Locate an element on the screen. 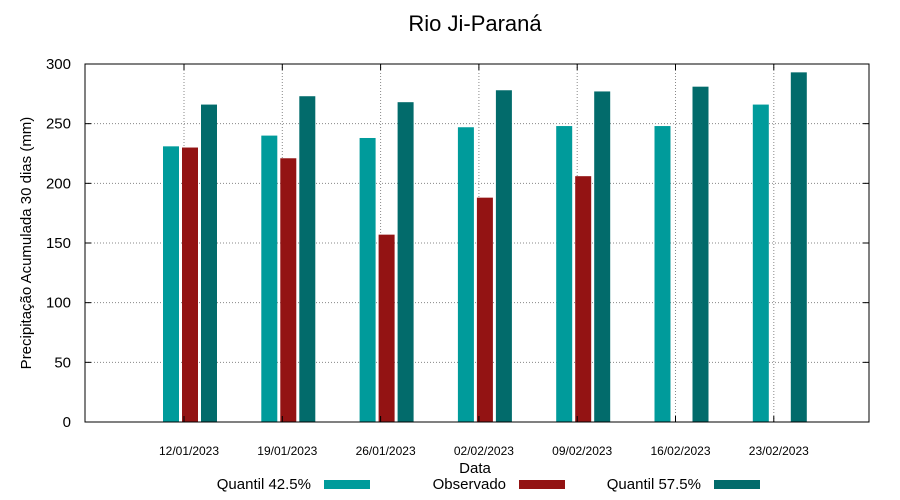 Image resolution: width=900 pixels, height=500 pixels. x-tick-label: 09/02/2023 is located at coordinates (582, 451).